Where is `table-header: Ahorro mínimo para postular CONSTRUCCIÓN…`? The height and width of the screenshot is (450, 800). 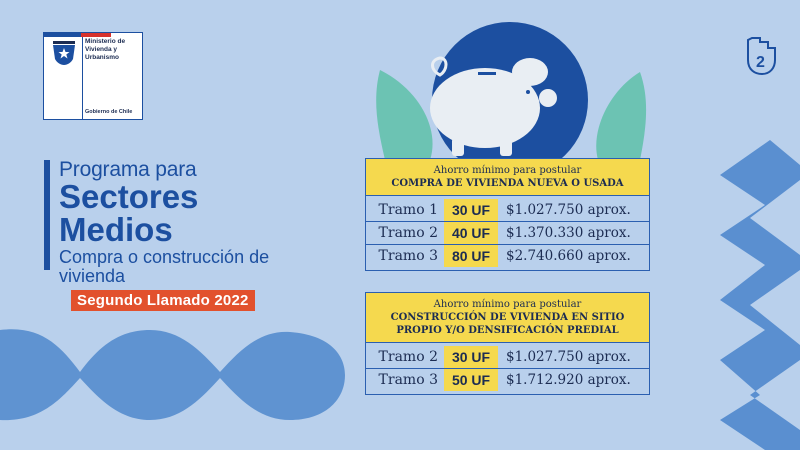 table-header: Ahorro mínimo para postular CONSTRUCCIÓN… is located at coordinates (507, 317).